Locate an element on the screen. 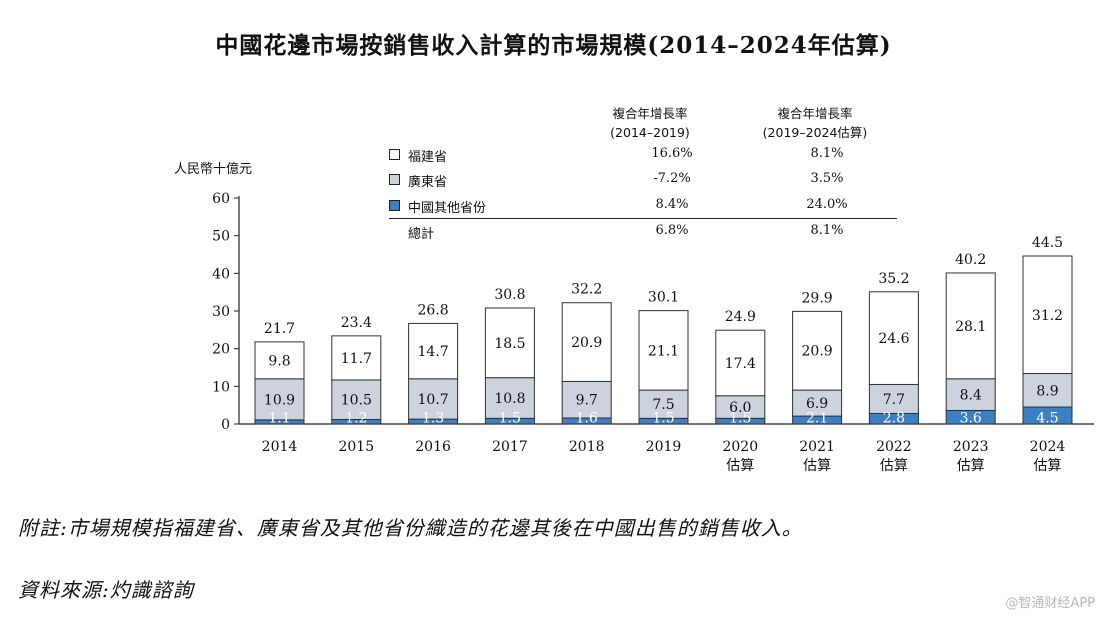  x-tick-label: 2017 is located at coordinates (510, 447).